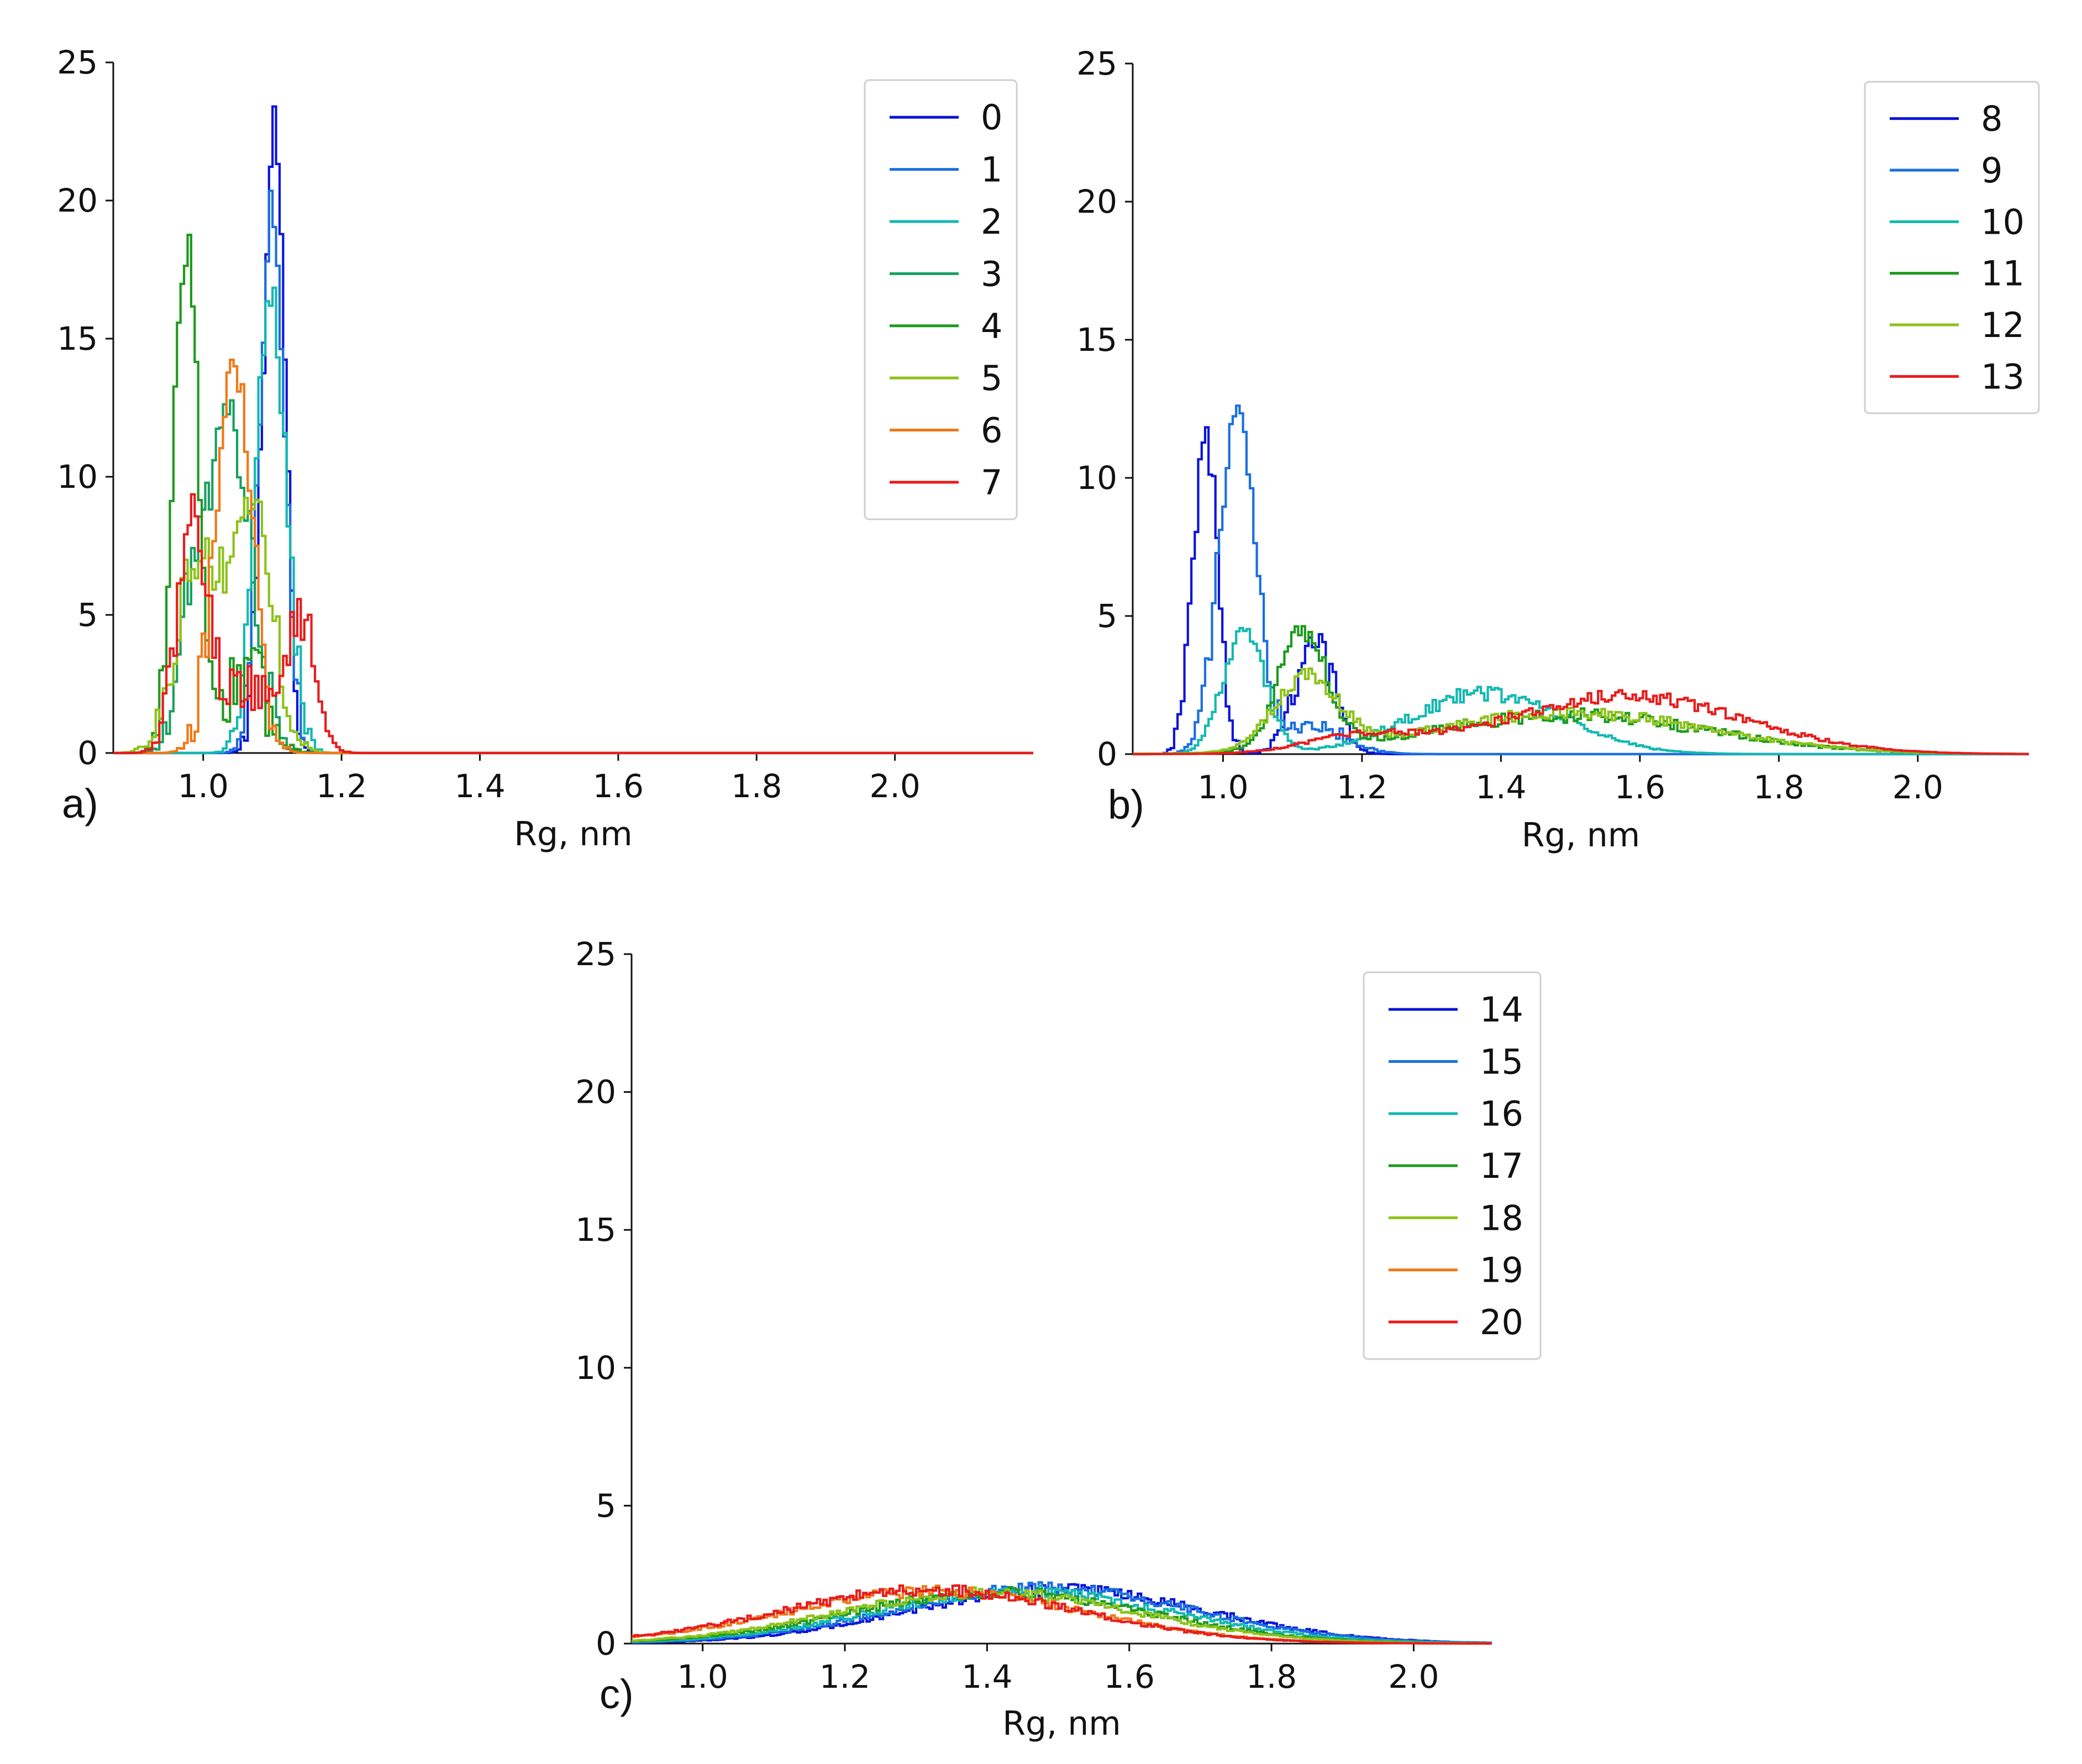 This screenshot has height=1764, width=2082. What do you see at coordinates (1992, 119) in the screenshot?
I see `legend-label-8: 8` at bounding box center [1992, 119].